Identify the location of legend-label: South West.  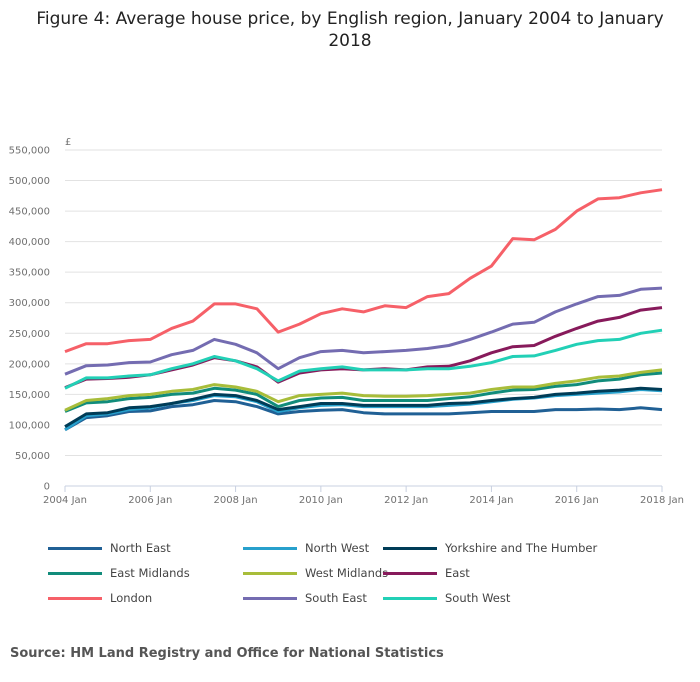
(478, 598).